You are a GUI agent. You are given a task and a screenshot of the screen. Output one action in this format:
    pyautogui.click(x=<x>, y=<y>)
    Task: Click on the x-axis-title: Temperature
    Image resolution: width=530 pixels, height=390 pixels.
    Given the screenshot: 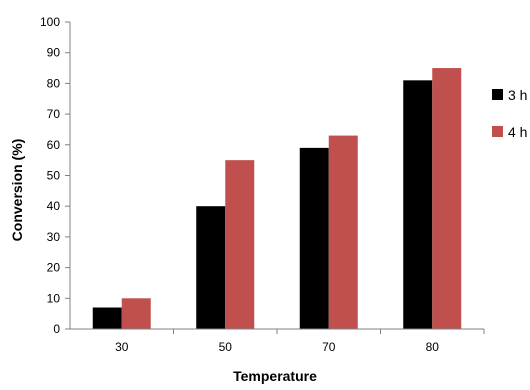 What is the action you would take?
    pyautogui.click(x=275, y=376)
    